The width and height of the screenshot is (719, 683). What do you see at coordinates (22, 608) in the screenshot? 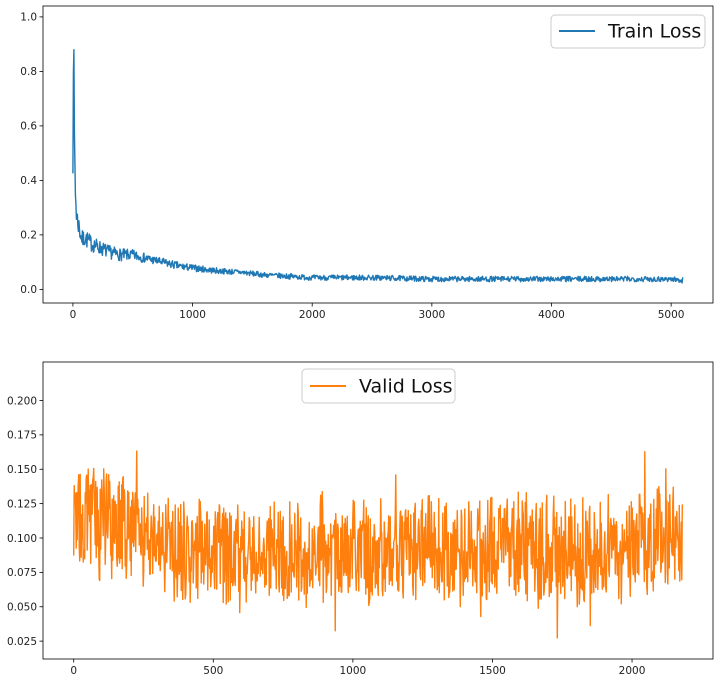
I see `valid-y-tick-label: 0.050` at bounding box center [22, 608].